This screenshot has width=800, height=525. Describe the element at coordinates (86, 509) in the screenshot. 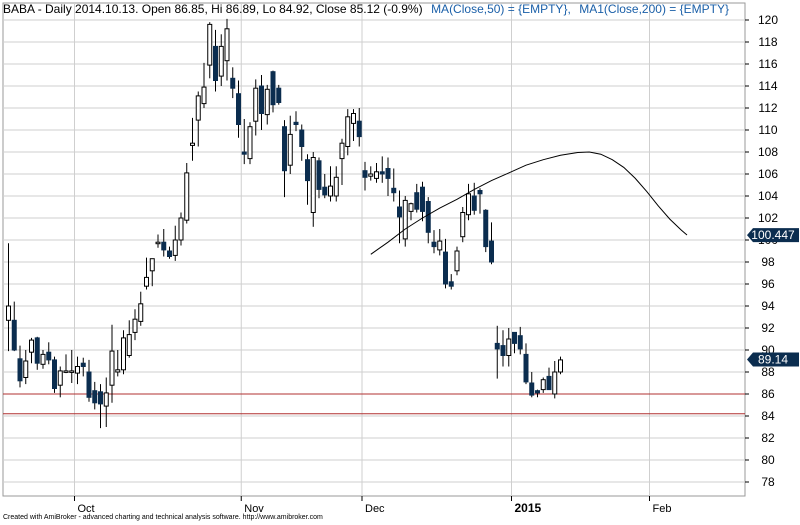

I see `x-tick-label: Oct` at that location.